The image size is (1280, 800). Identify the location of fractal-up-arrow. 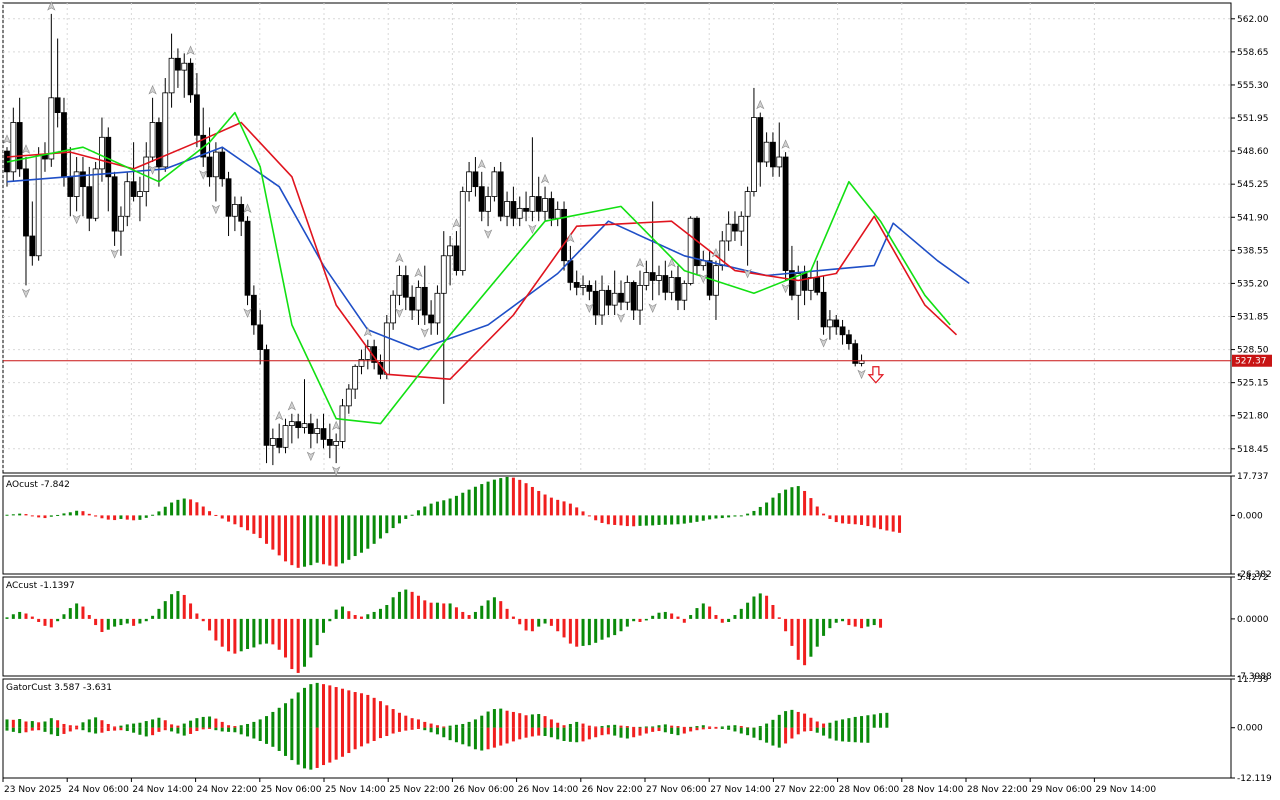
(190, 50).